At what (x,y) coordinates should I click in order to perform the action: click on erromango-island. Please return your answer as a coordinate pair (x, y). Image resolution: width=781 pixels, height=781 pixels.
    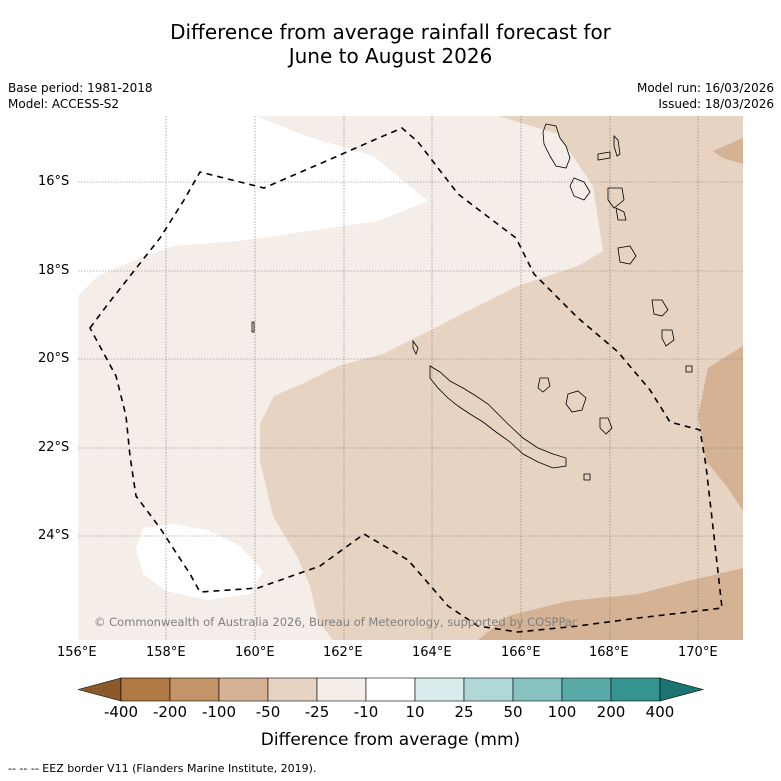
    Looking at the image, I should click on (660, 308).